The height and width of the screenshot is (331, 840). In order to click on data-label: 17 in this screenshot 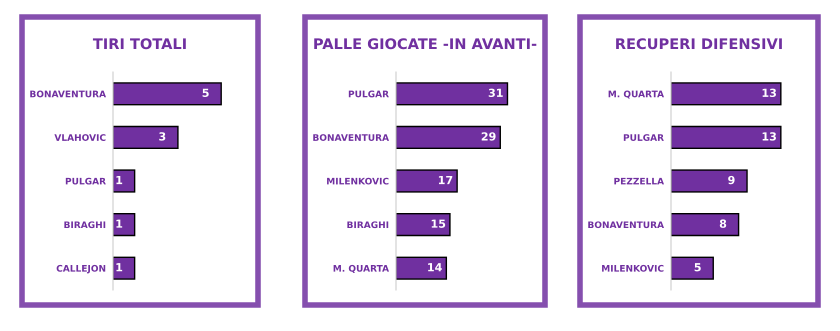, I will do `click(445, 180)`.